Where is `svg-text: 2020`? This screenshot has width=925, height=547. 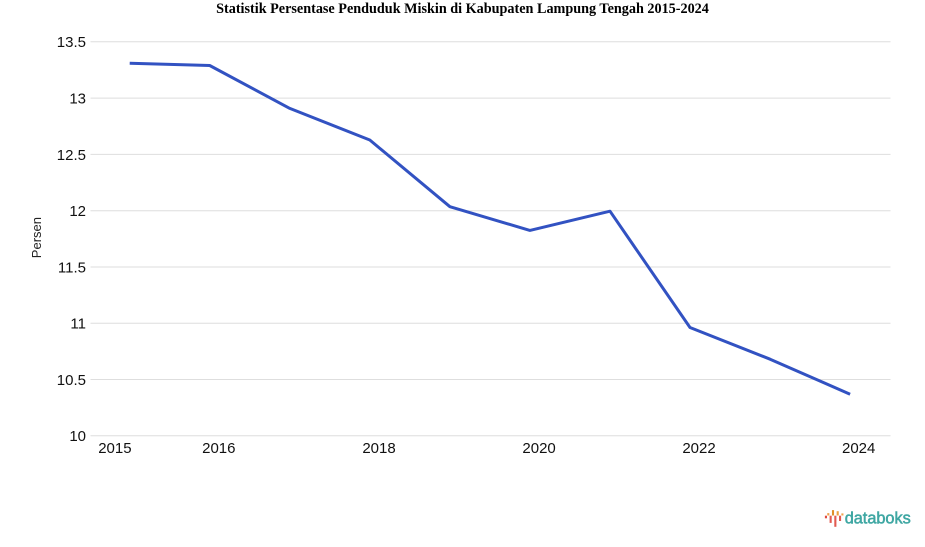 svg-text: 2020 is located at coordinates (538, 448).